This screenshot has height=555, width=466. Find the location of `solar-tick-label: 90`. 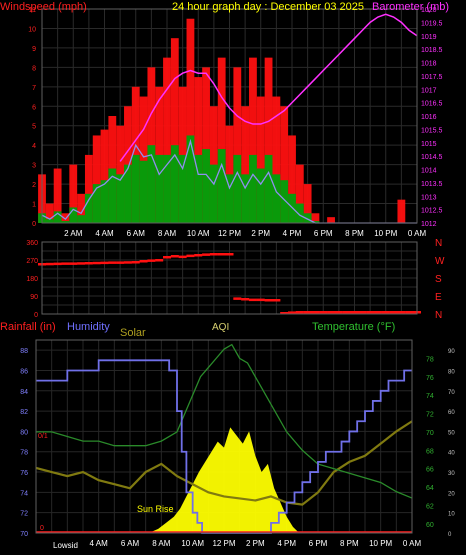

solar-tick-label: 90 is located at coordinates (451, 352).